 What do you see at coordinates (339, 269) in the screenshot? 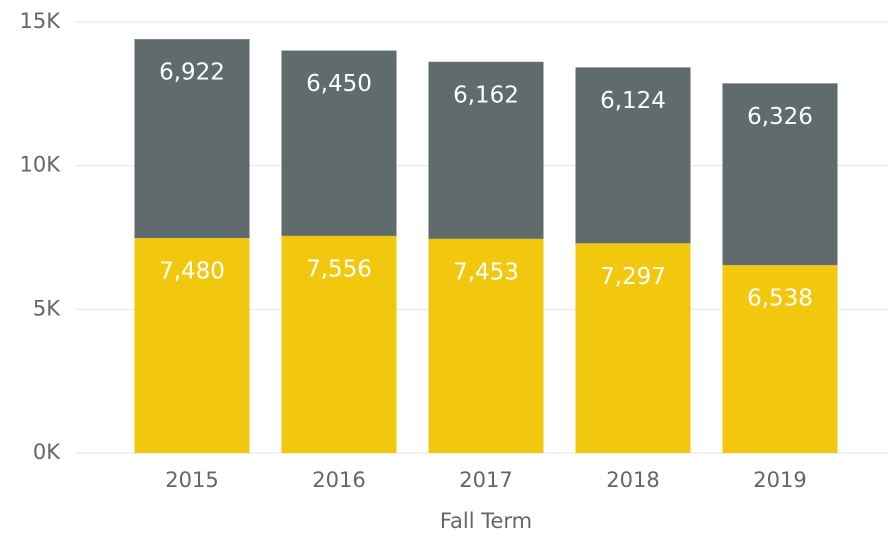
I see `data-label: 7,556` at bounding box center [339, 269].